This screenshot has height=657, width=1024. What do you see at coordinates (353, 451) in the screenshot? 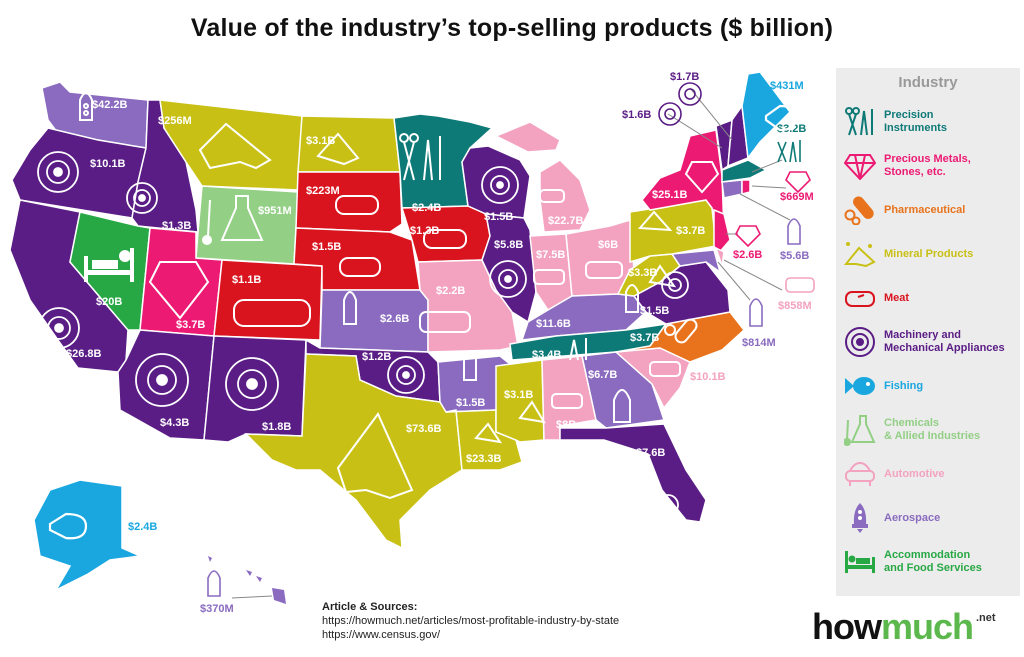
I see `state-texas` at bounding box center [353, 451].